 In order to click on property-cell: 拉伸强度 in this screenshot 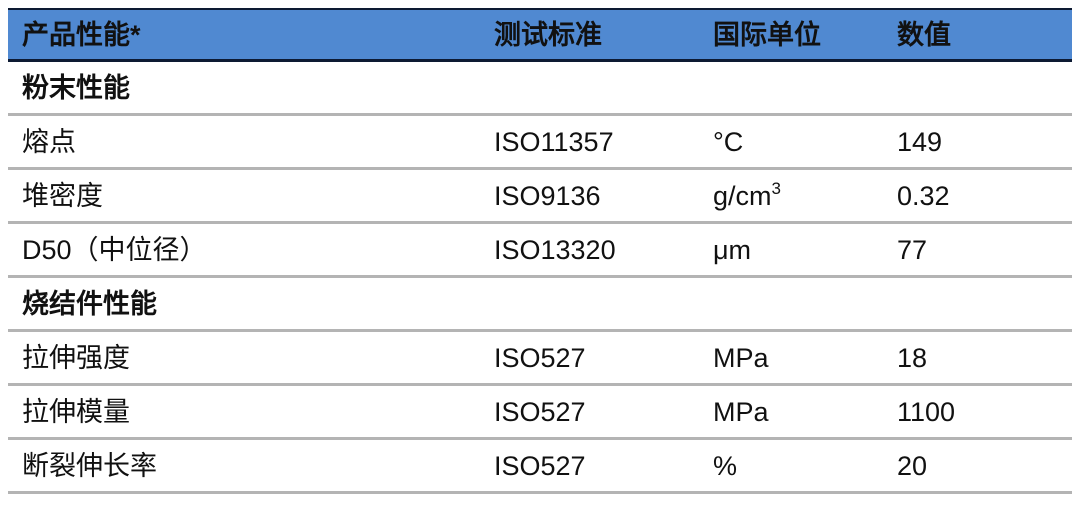, I will do `click(76, 358)`.